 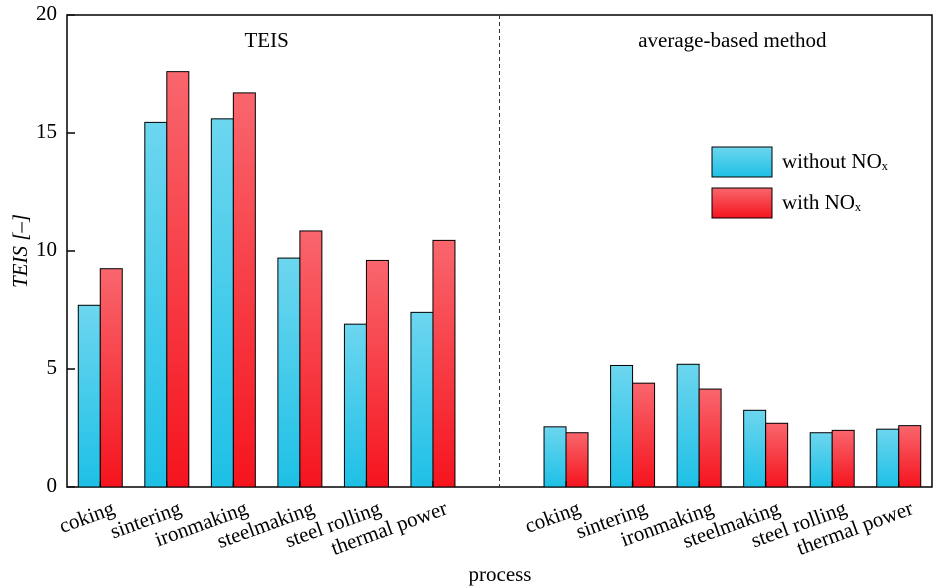 What do you see at coordinates (266, 40) in the screenshot?
I see `group-label: TEIS` at bounding box center [266, 40].